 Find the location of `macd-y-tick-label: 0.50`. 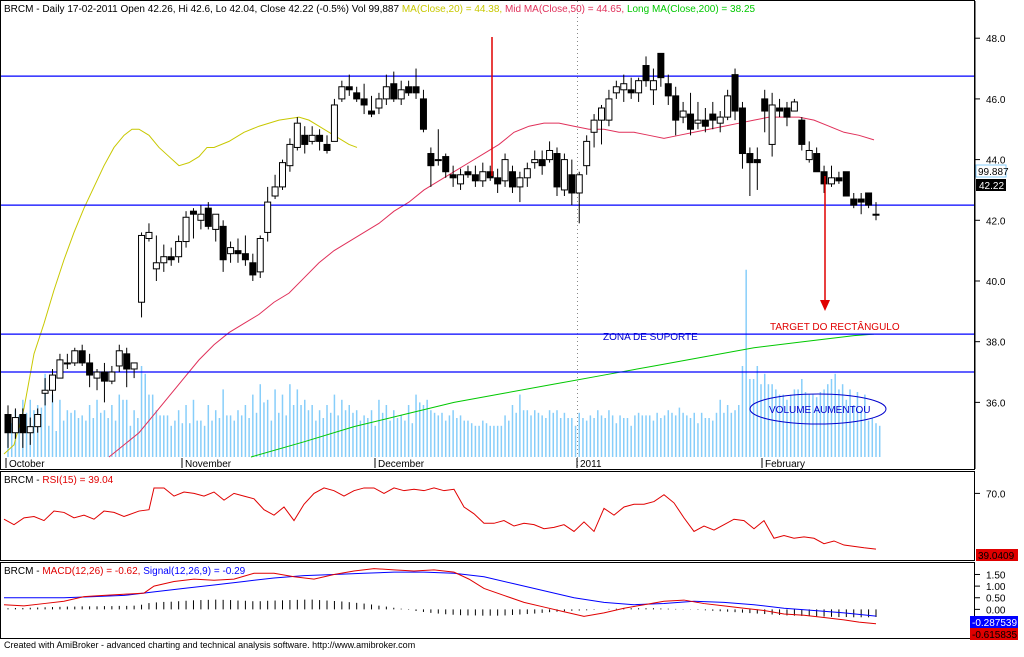

macd-y-tick-label: 0.50 is located at coordinates (996, 599).